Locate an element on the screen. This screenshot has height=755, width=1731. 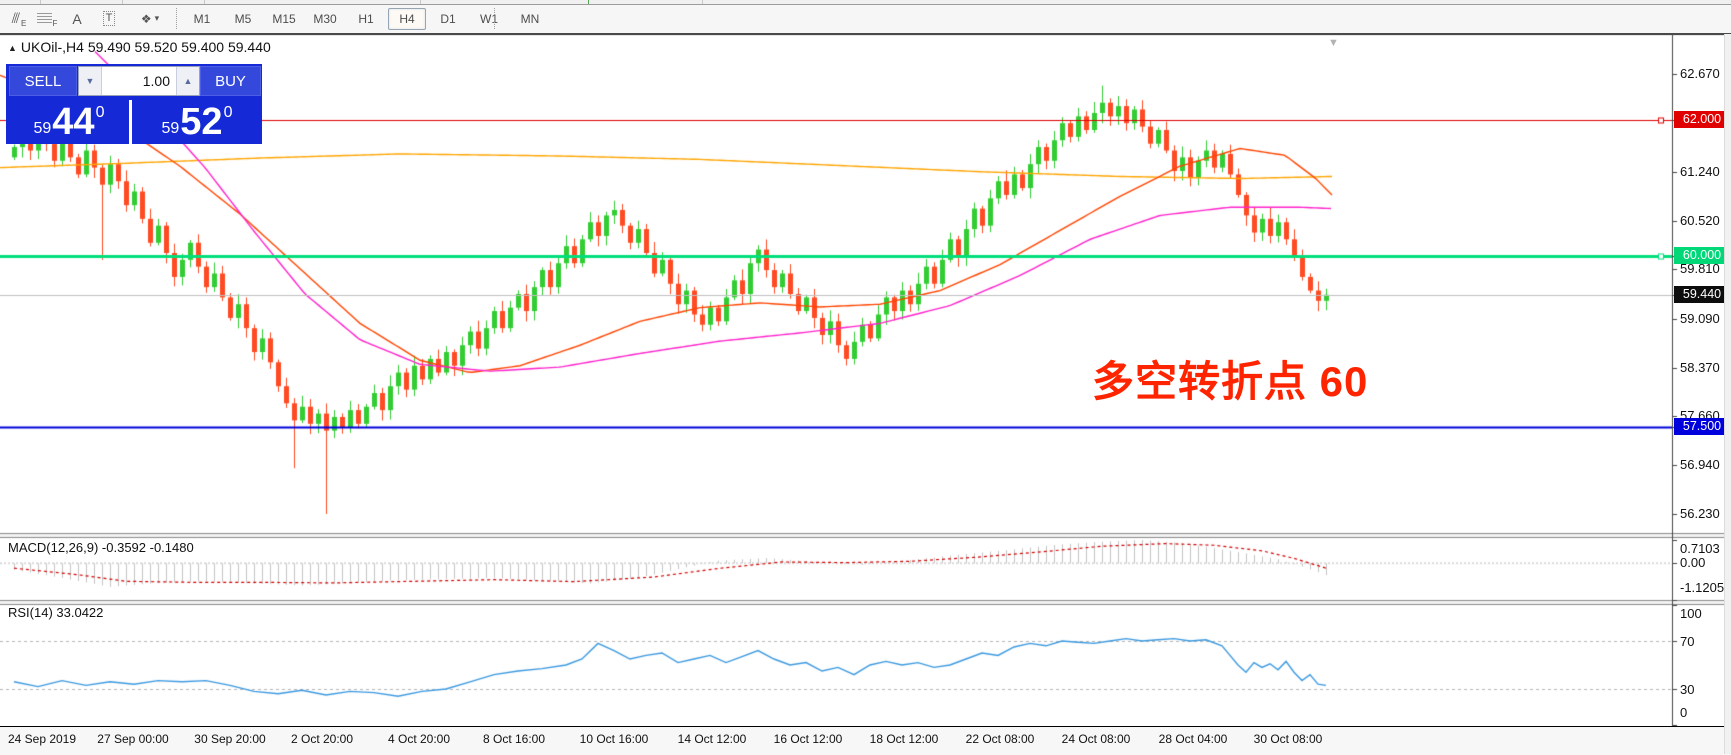
price-badge-60.000: 60.000 is located at coordinates (1702, 256).